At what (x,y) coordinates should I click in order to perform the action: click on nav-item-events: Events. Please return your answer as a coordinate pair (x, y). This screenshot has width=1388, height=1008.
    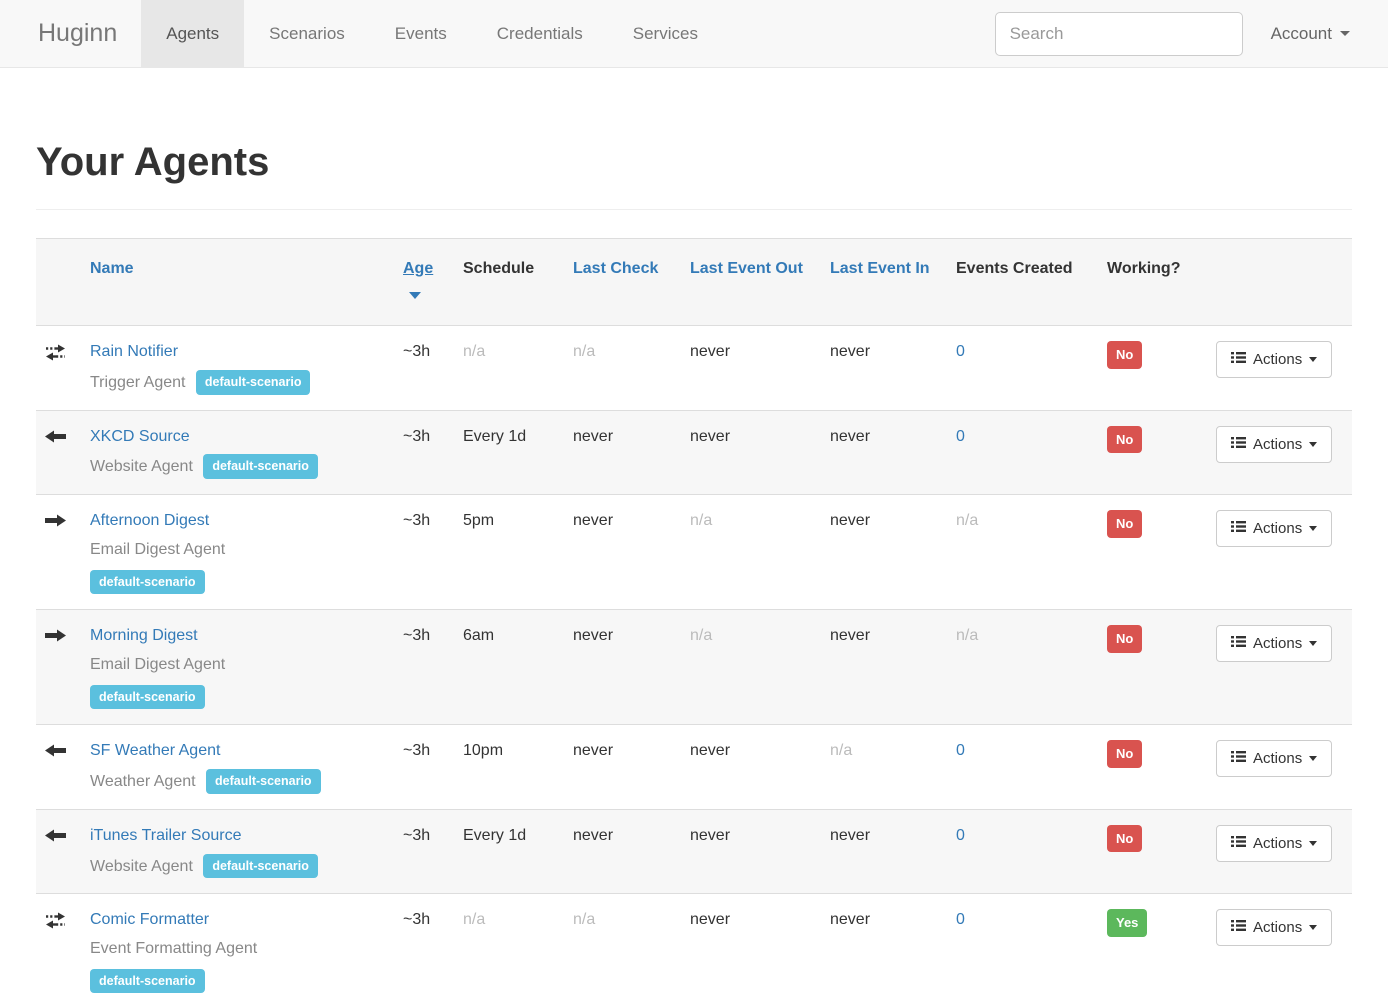
    Looking at the image, I should click on (420, 33).